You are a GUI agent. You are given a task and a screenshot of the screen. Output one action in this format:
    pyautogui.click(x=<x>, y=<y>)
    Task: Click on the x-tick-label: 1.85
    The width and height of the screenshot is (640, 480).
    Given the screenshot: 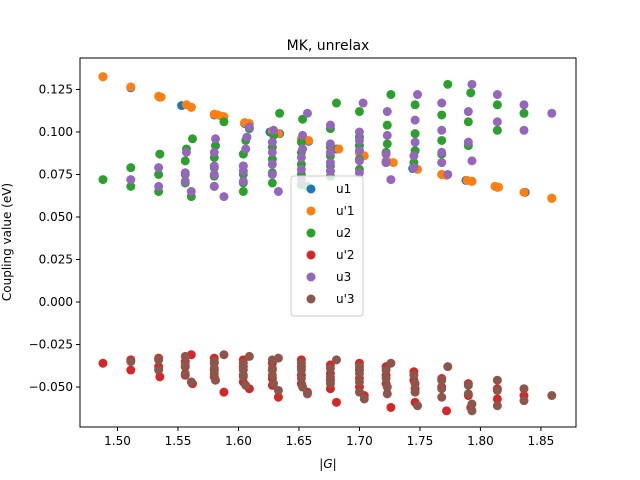 What is the action you would take?
    pyautogui.click(x=541, y=441)
    